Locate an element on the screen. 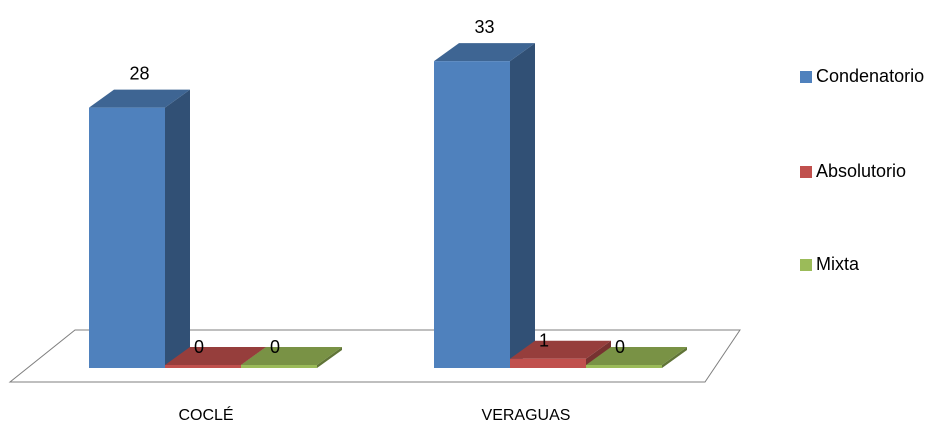  data-label-mixta-cocle: 0 is located at coordinates (275, 347).